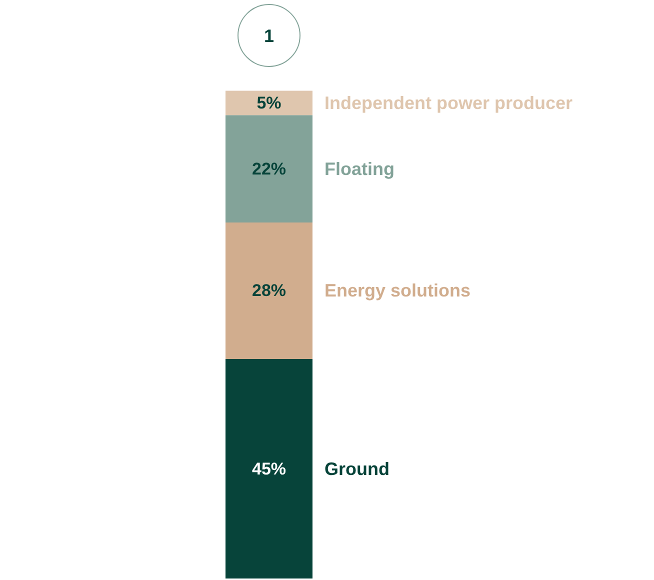 The height and width of the screenshot is (580, 654). What do you see at coordinates (448, 102) in the screenshot?
I see `series-label: Independent power producer` at bounding box center [448, 102].